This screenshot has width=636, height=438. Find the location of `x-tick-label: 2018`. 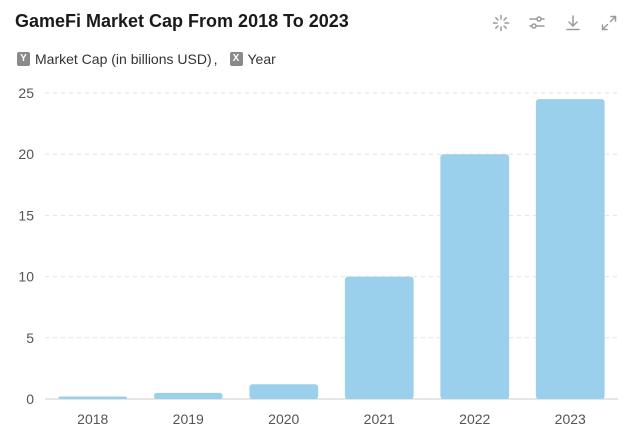

x-tick-label: 2018 is located at coordinates (92, 419).